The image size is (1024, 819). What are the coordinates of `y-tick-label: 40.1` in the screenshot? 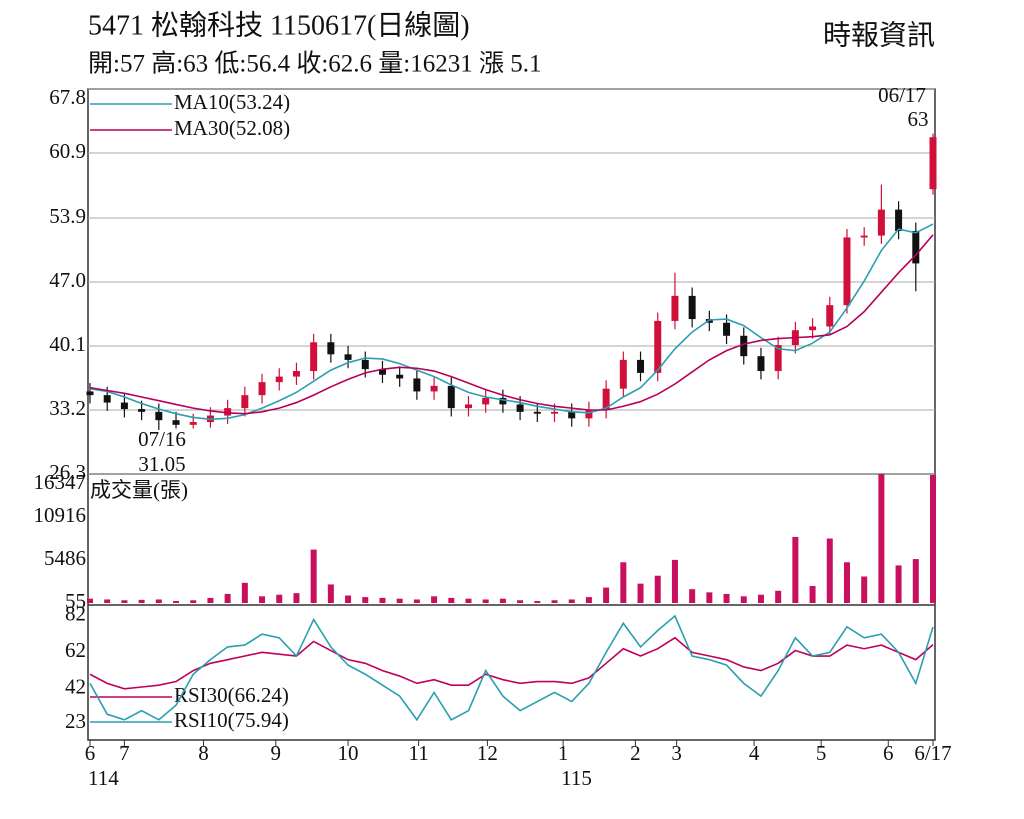 It's located at (67, 344).